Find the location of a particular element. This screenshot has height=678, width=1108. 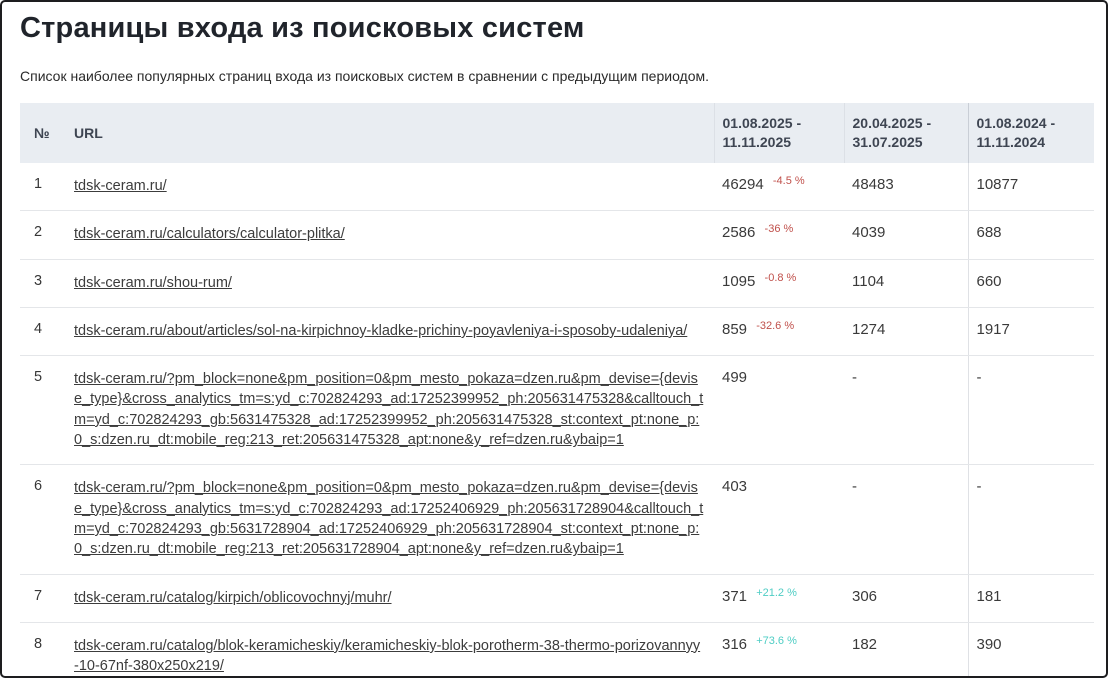

row-number: 6 is located at coordinates (43, 519).